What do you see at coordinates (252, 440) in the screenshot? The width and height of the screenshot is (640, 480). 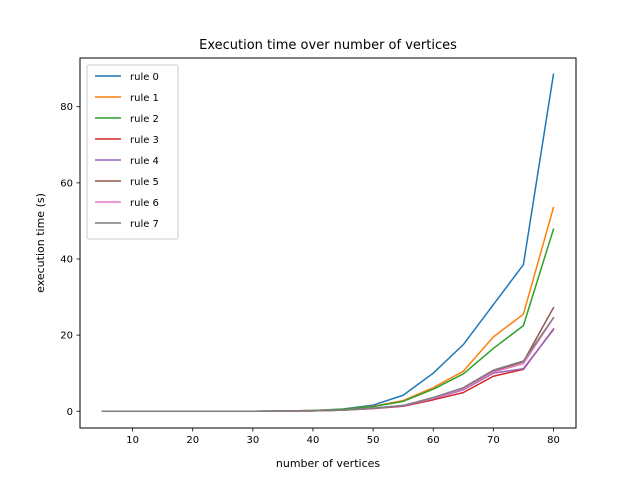 I see `x-tick-label: 30` at bounding box center [252, 440].